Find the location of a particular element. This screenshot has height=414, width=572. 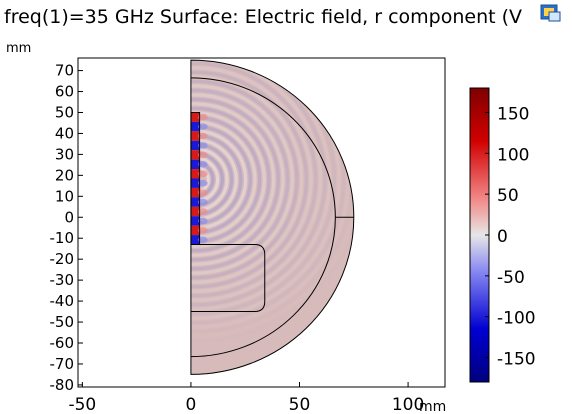

y-tick-label: 30 is located at coordinates (64, 154).